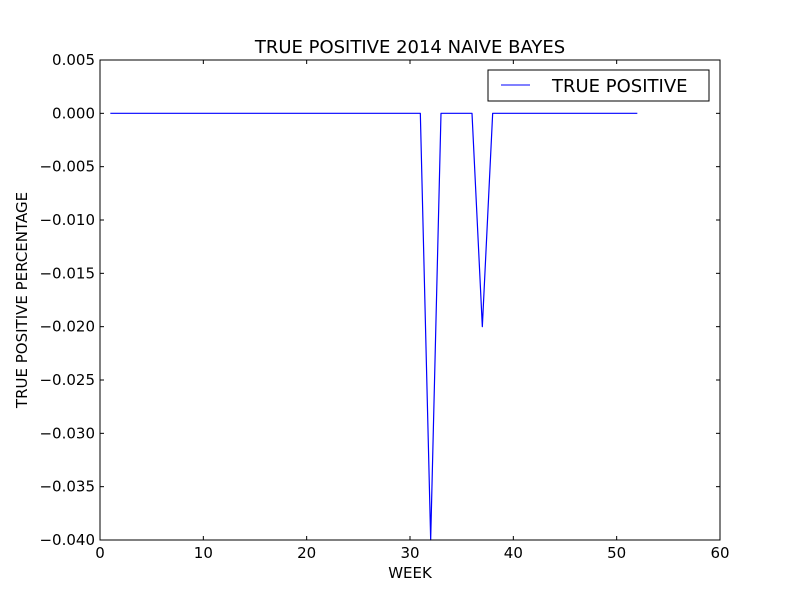  I want to click on y-tick-label: 0.000, so click(73, 113).